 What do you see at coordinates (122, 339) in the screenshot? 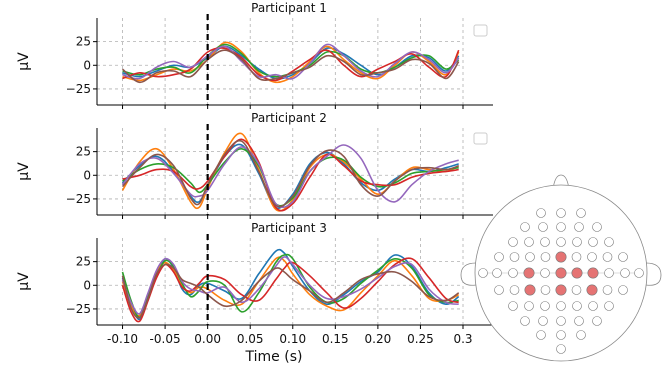
I see `x-tick-label: -0.10` at bounding box center [122, 339].